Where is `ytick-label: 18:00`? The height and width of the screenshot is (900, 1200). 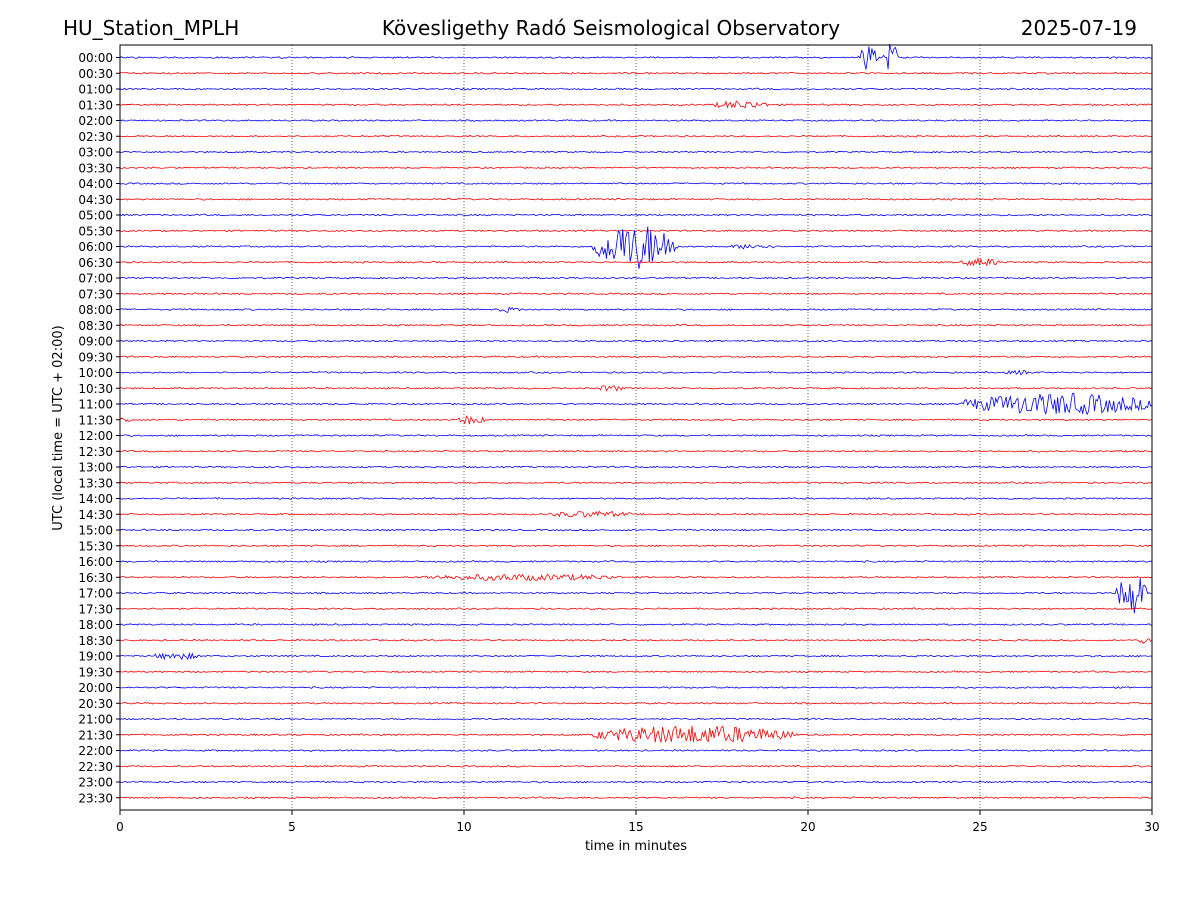
ytick-label: 18:00 is located at coordinates (95, 625).